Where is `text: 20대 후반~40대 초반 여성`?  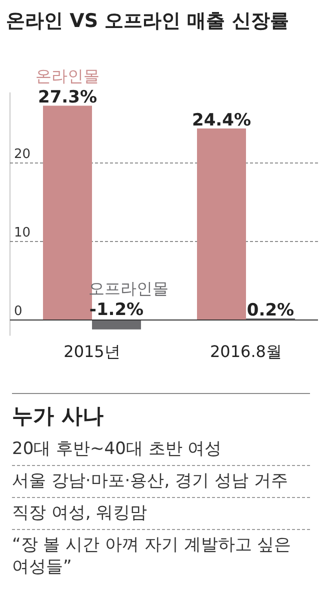 text: 20대 후반~40대 초반 여성 is located at coordinates (161, 450).